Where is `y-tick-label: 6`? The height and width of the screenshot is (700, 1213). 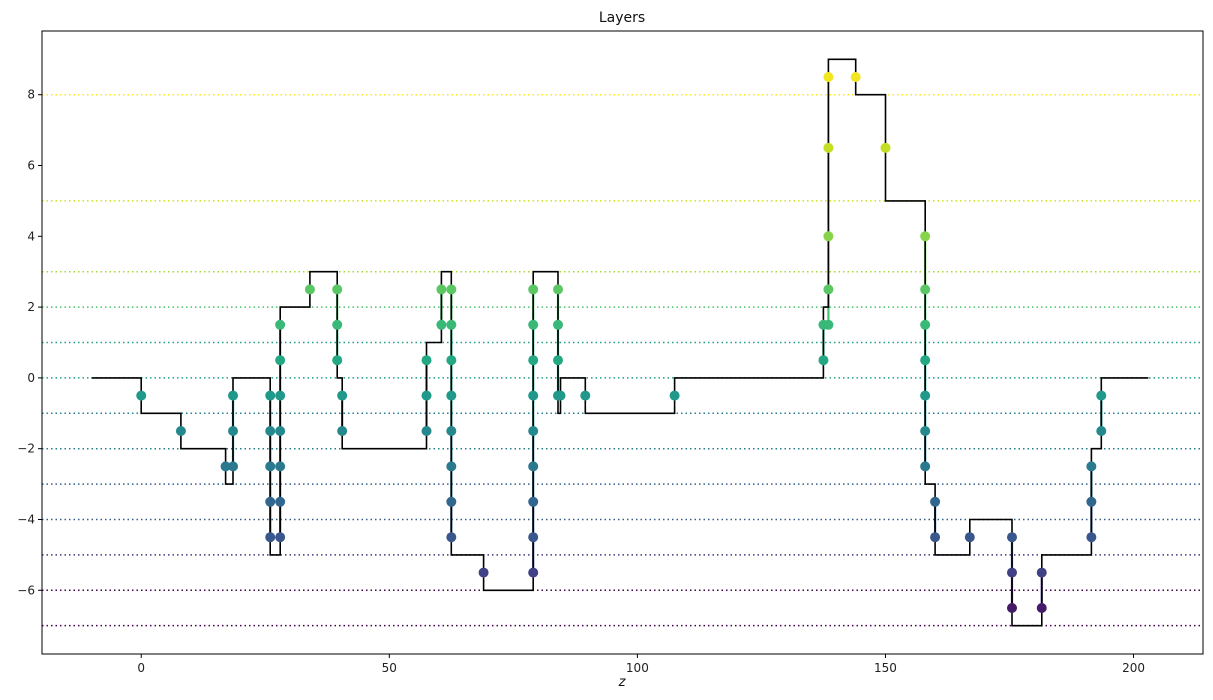 y-tick-label: 6 is located at coordinates (31, 166).